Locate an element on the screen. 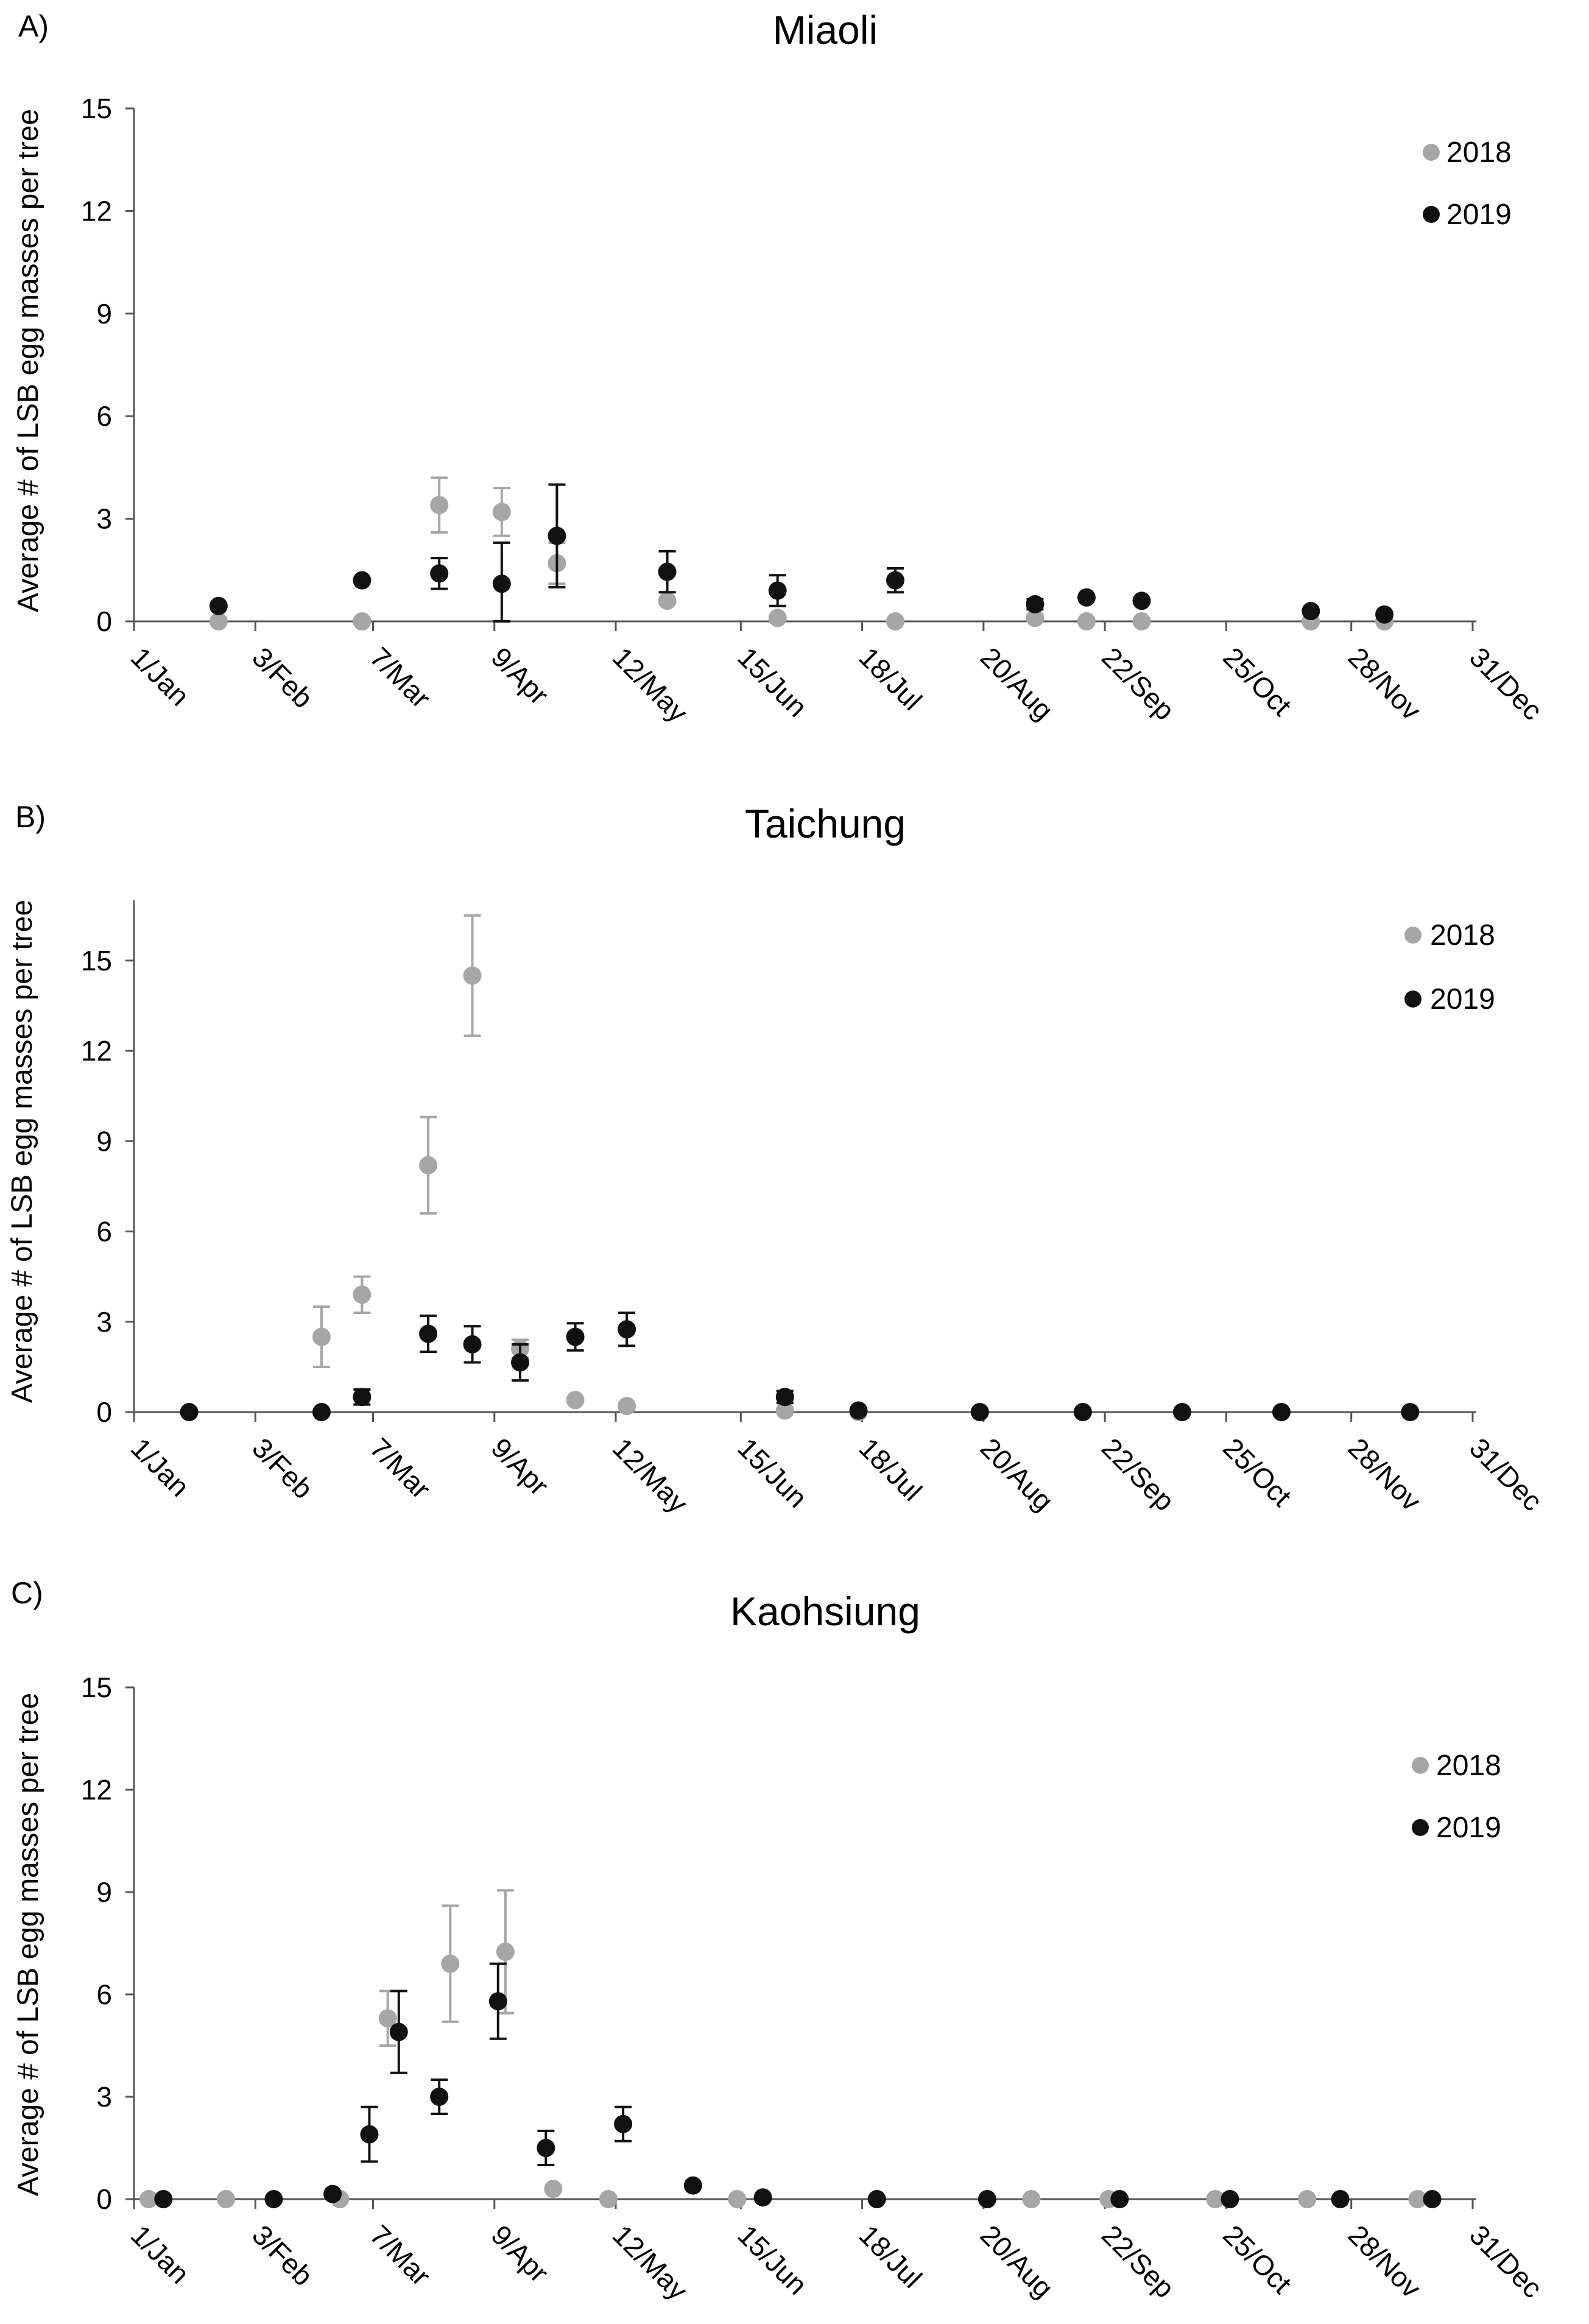 The height and width of the screenshot is (2324, 1589). chart-title: Miaoli is located at coordinates (825, 30).